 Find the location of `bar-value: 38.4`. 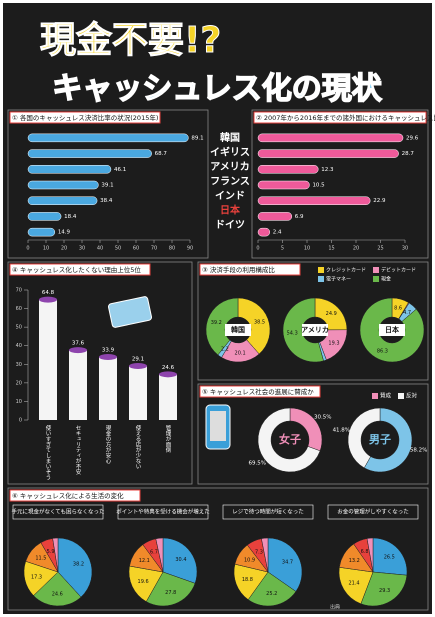

bar-value: 38.4 is located at coordinates (106, 201).